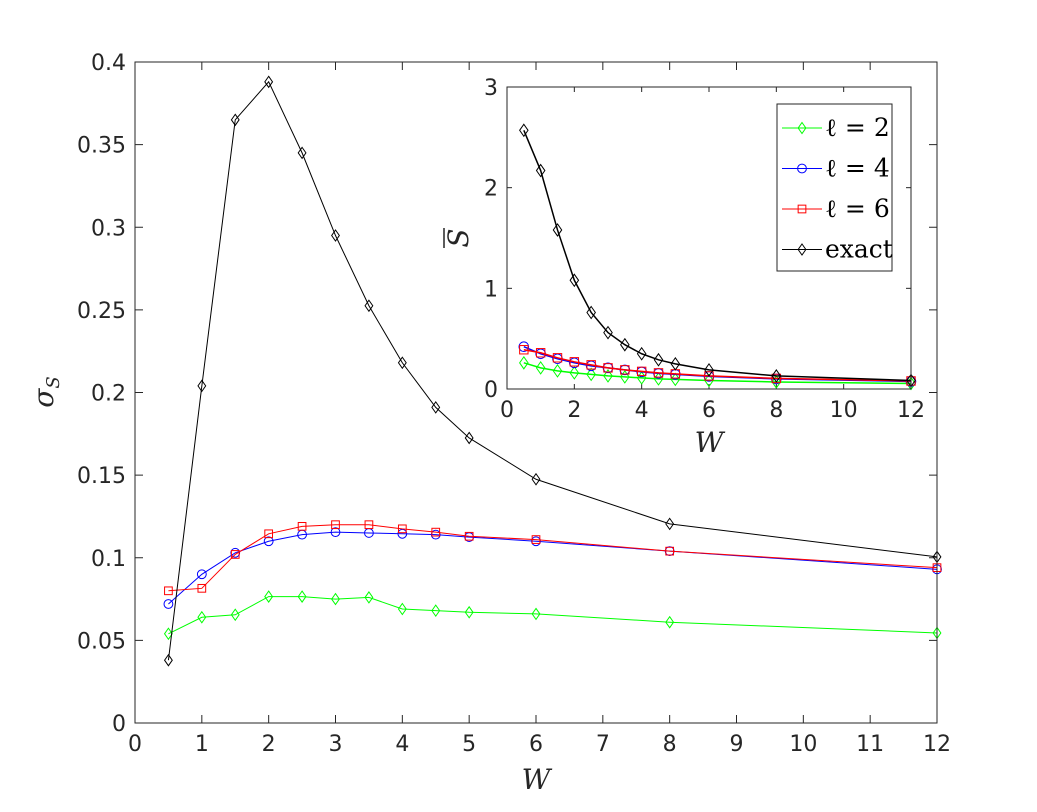  What do you see at coordinates (859, 249) in the screenshot?
I see `legend-label: exact` at bounding box center [859, 249].